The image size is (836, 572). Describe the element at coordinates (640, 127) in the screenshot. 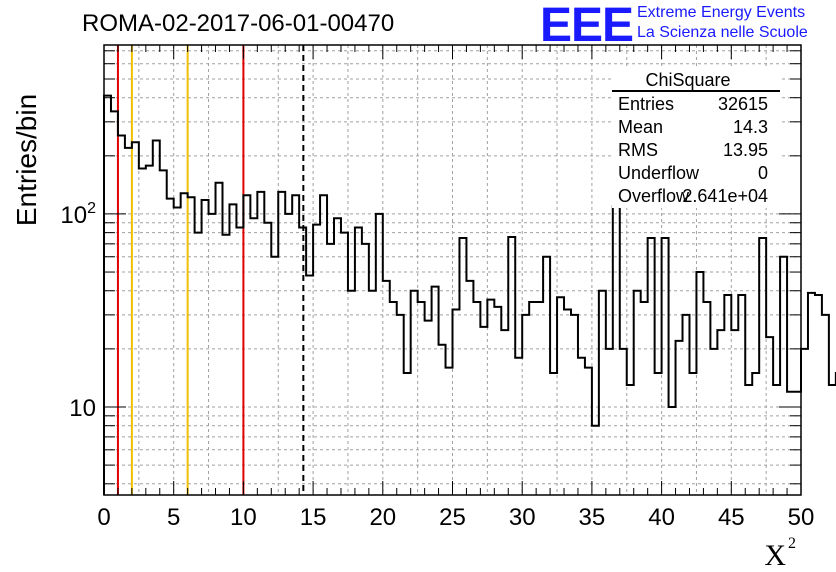

I see `stats-label: Mean` at that location.